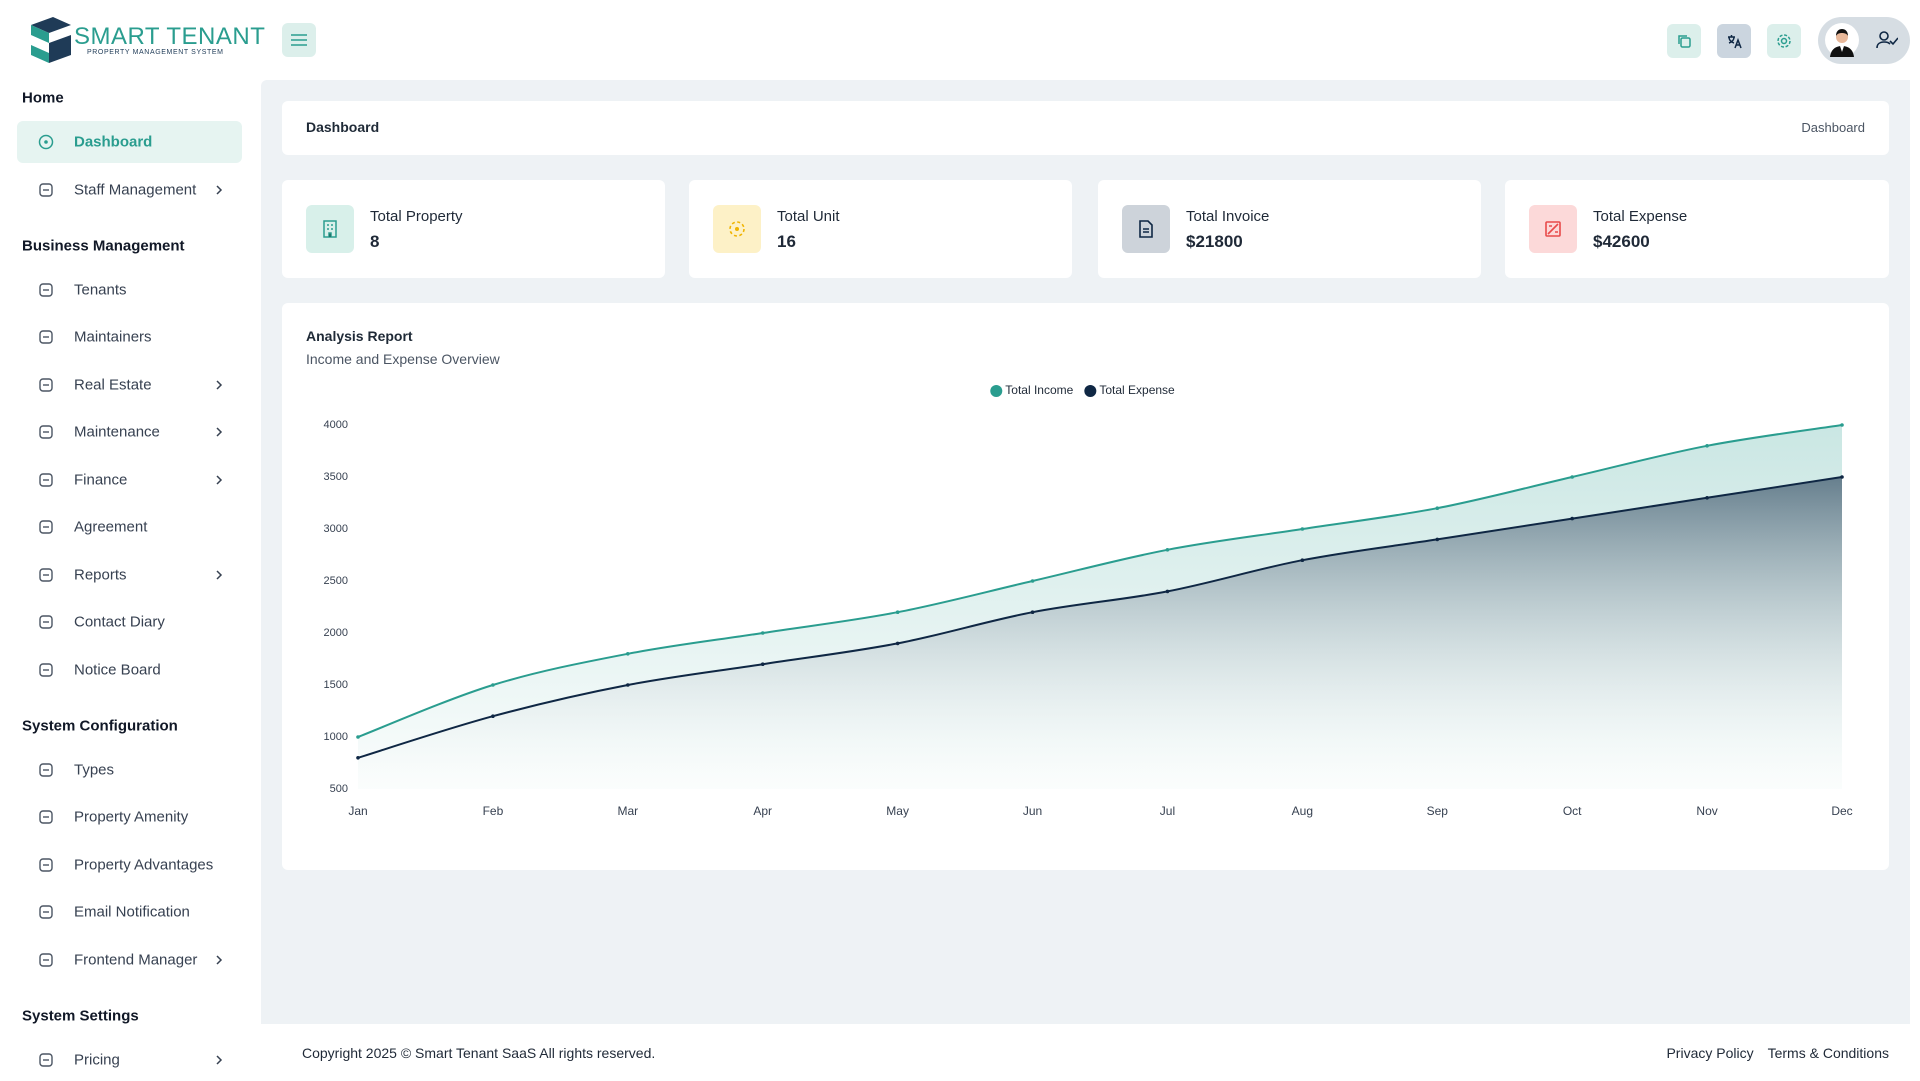 The height and width of the screenshot is (1081, 1920). I want to click on y-tick-label: 500, so click(339, 789).